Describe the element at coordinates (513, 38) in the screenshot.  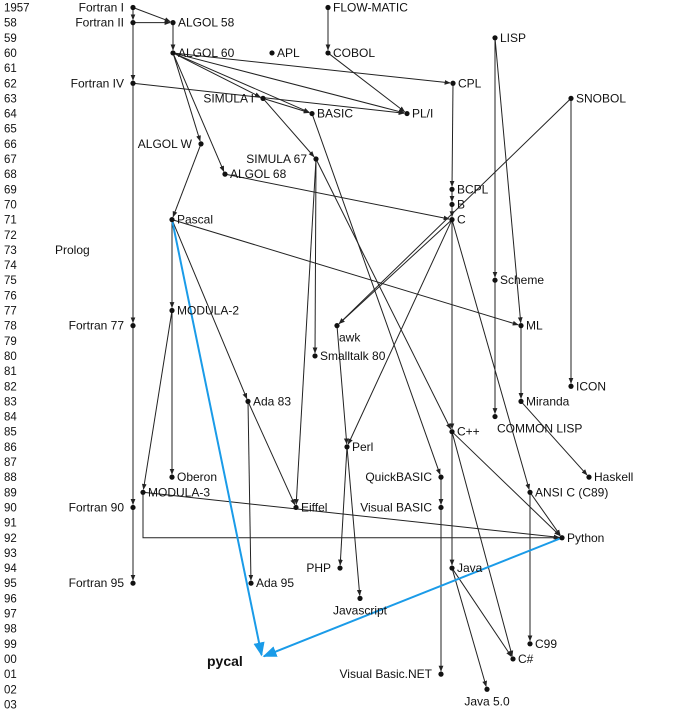
I see `label-lisp: LISP` at that location.